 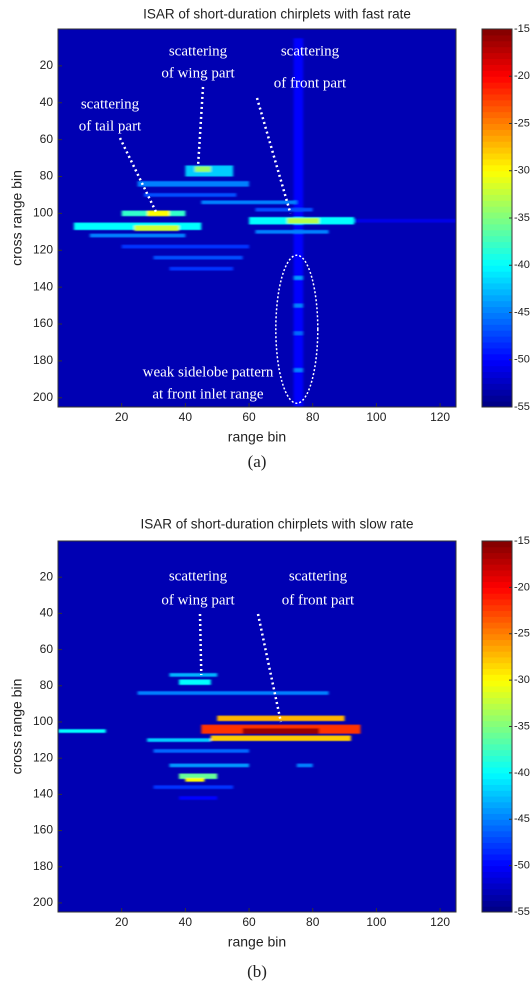 I want to click on annotation-text: of front part, so click(x=310, y=83).